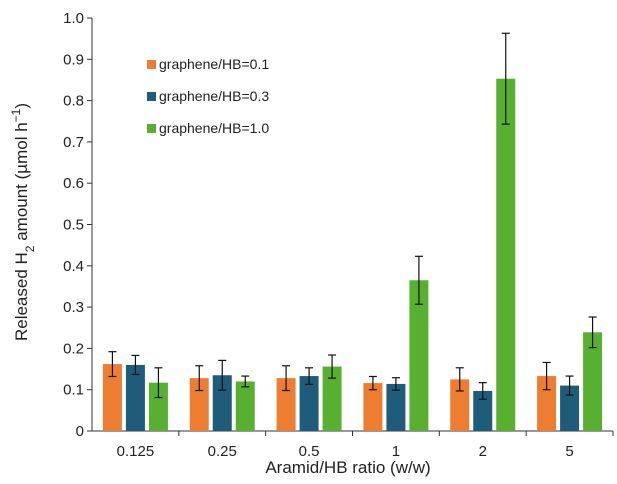 The height and width of the screenshot is (484, 617). What do you see at coordinates (73, 225) in the screenshot?
I see `y-tick-label: 0.5` at bounding box center [73, 225].